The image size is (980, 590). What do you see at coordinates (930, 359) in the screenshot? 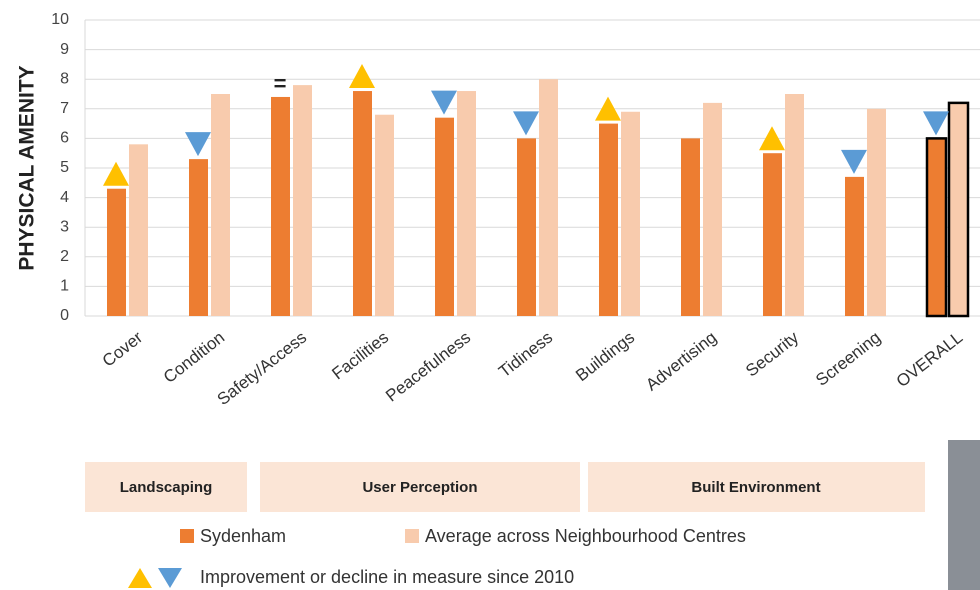
I see `x-tick-label: OVERALL` at bounding box center [930, 359].